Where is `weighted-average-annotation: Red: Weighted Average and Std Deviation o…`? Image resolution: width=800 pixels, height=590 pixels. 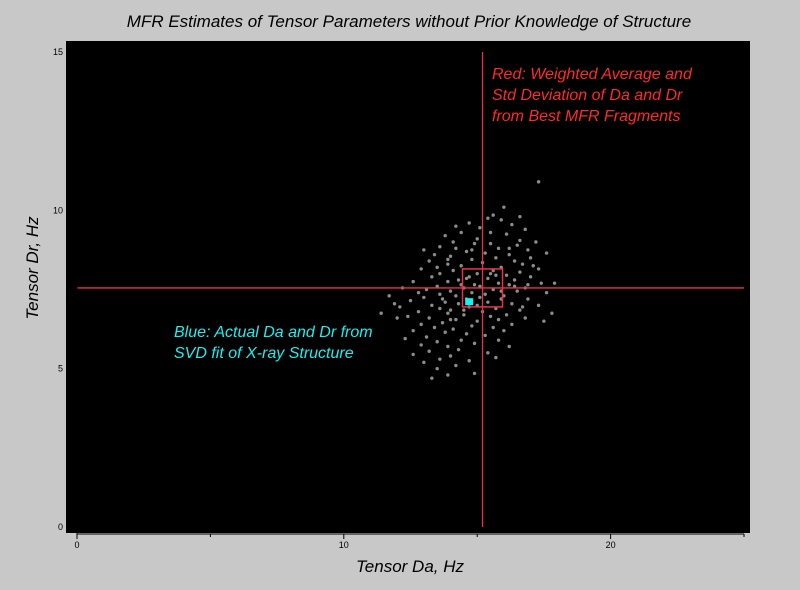 weighted-average-annotation: Red: Weighted Average and Std Deviation o… is located at coordinates (592, 95).